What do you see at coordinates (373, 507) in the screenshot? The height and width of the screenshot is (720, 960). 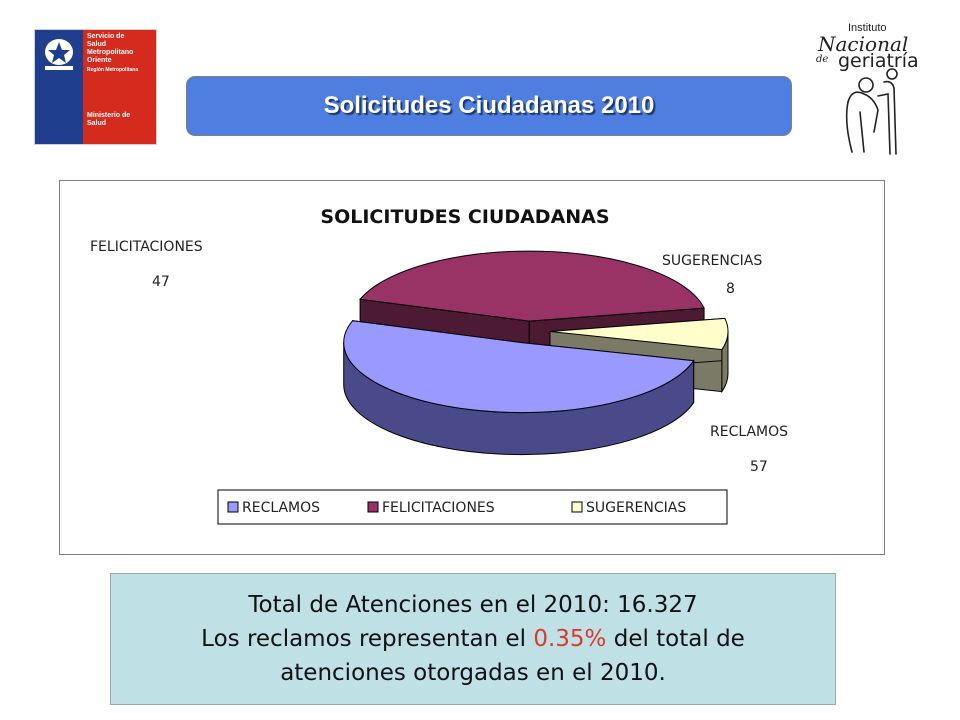 I see `legend-swatch-felicitaciones` at bounding box center [373, 507].